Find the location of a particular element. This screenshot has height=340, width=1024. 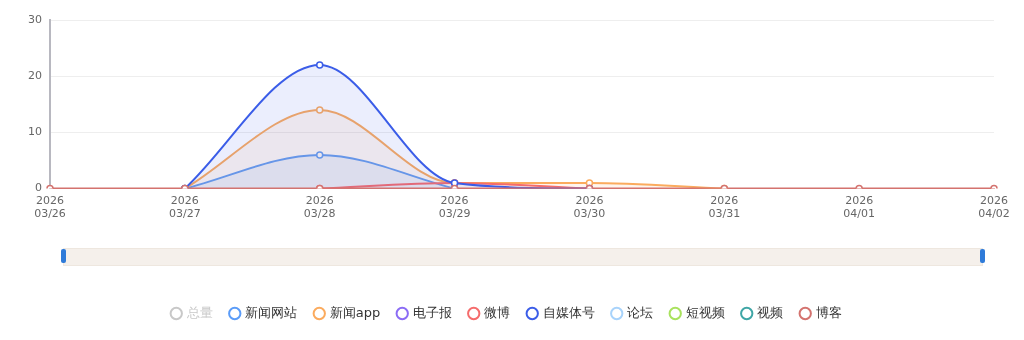

legend-label: 新闻网站 is located at coordinates (271, 312).